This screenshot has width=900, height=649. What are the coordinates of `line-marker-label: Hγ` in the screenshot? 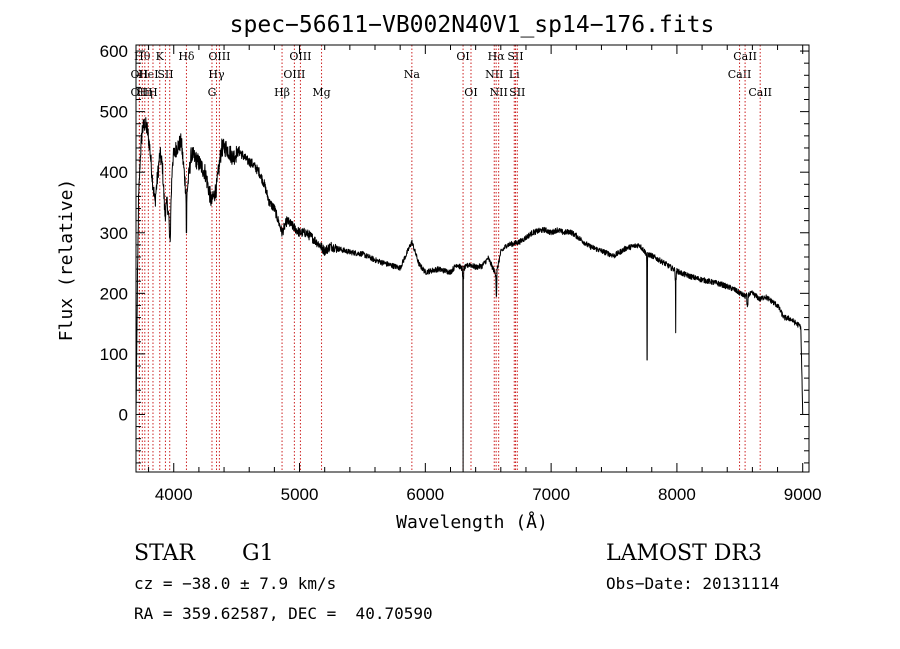 It's located at (216, 74).